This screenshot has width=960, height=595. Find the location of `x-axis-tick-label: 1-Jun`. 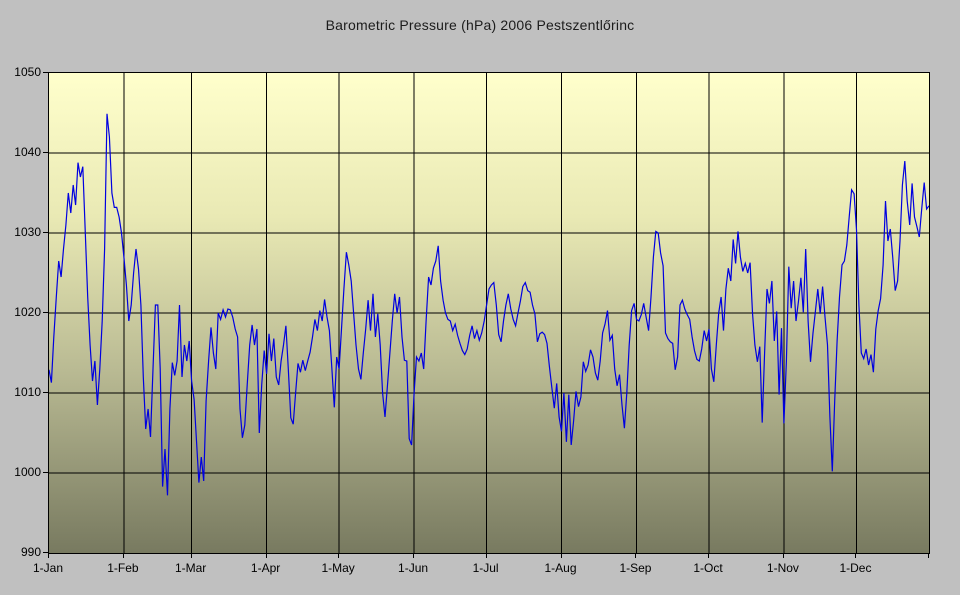

x-axis-tick-label: 1-Jun is located at coordinates (413, 568).